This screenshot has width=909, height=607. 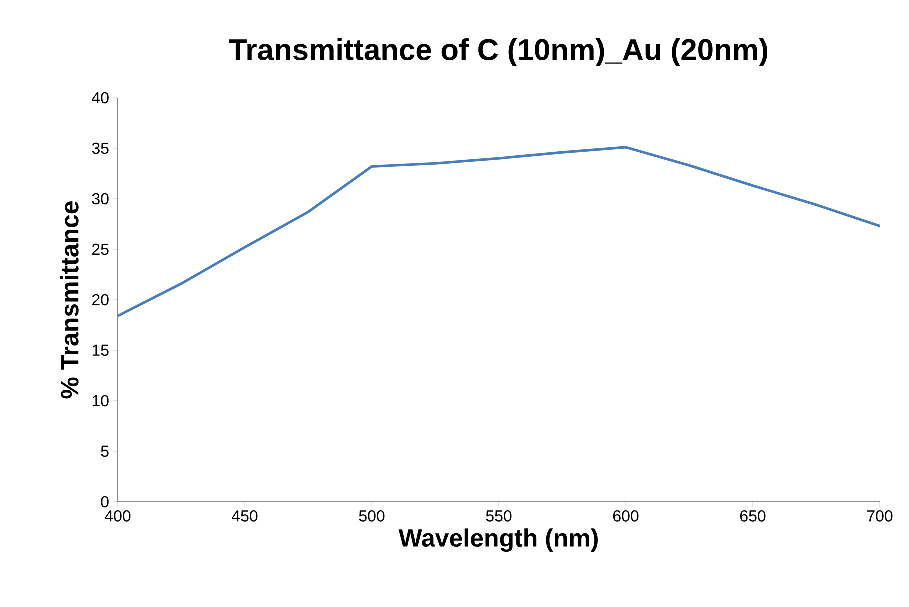 What do you see at coordinates (100, 98) in the screenshot?
I see `y-tick-label: 40` at bounding box center [100, 98].